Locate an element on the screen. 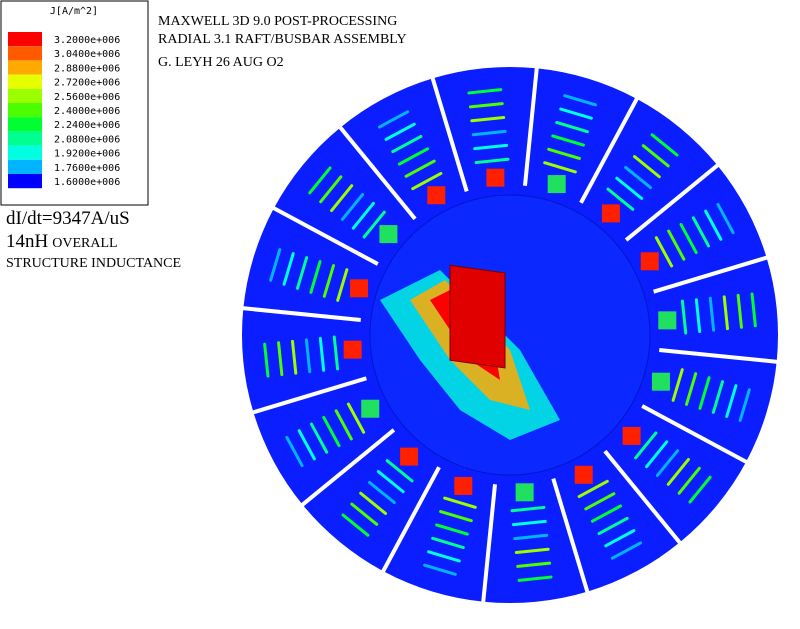  legend-label: 1.9200e+006 is located at coordinates (87, 154).